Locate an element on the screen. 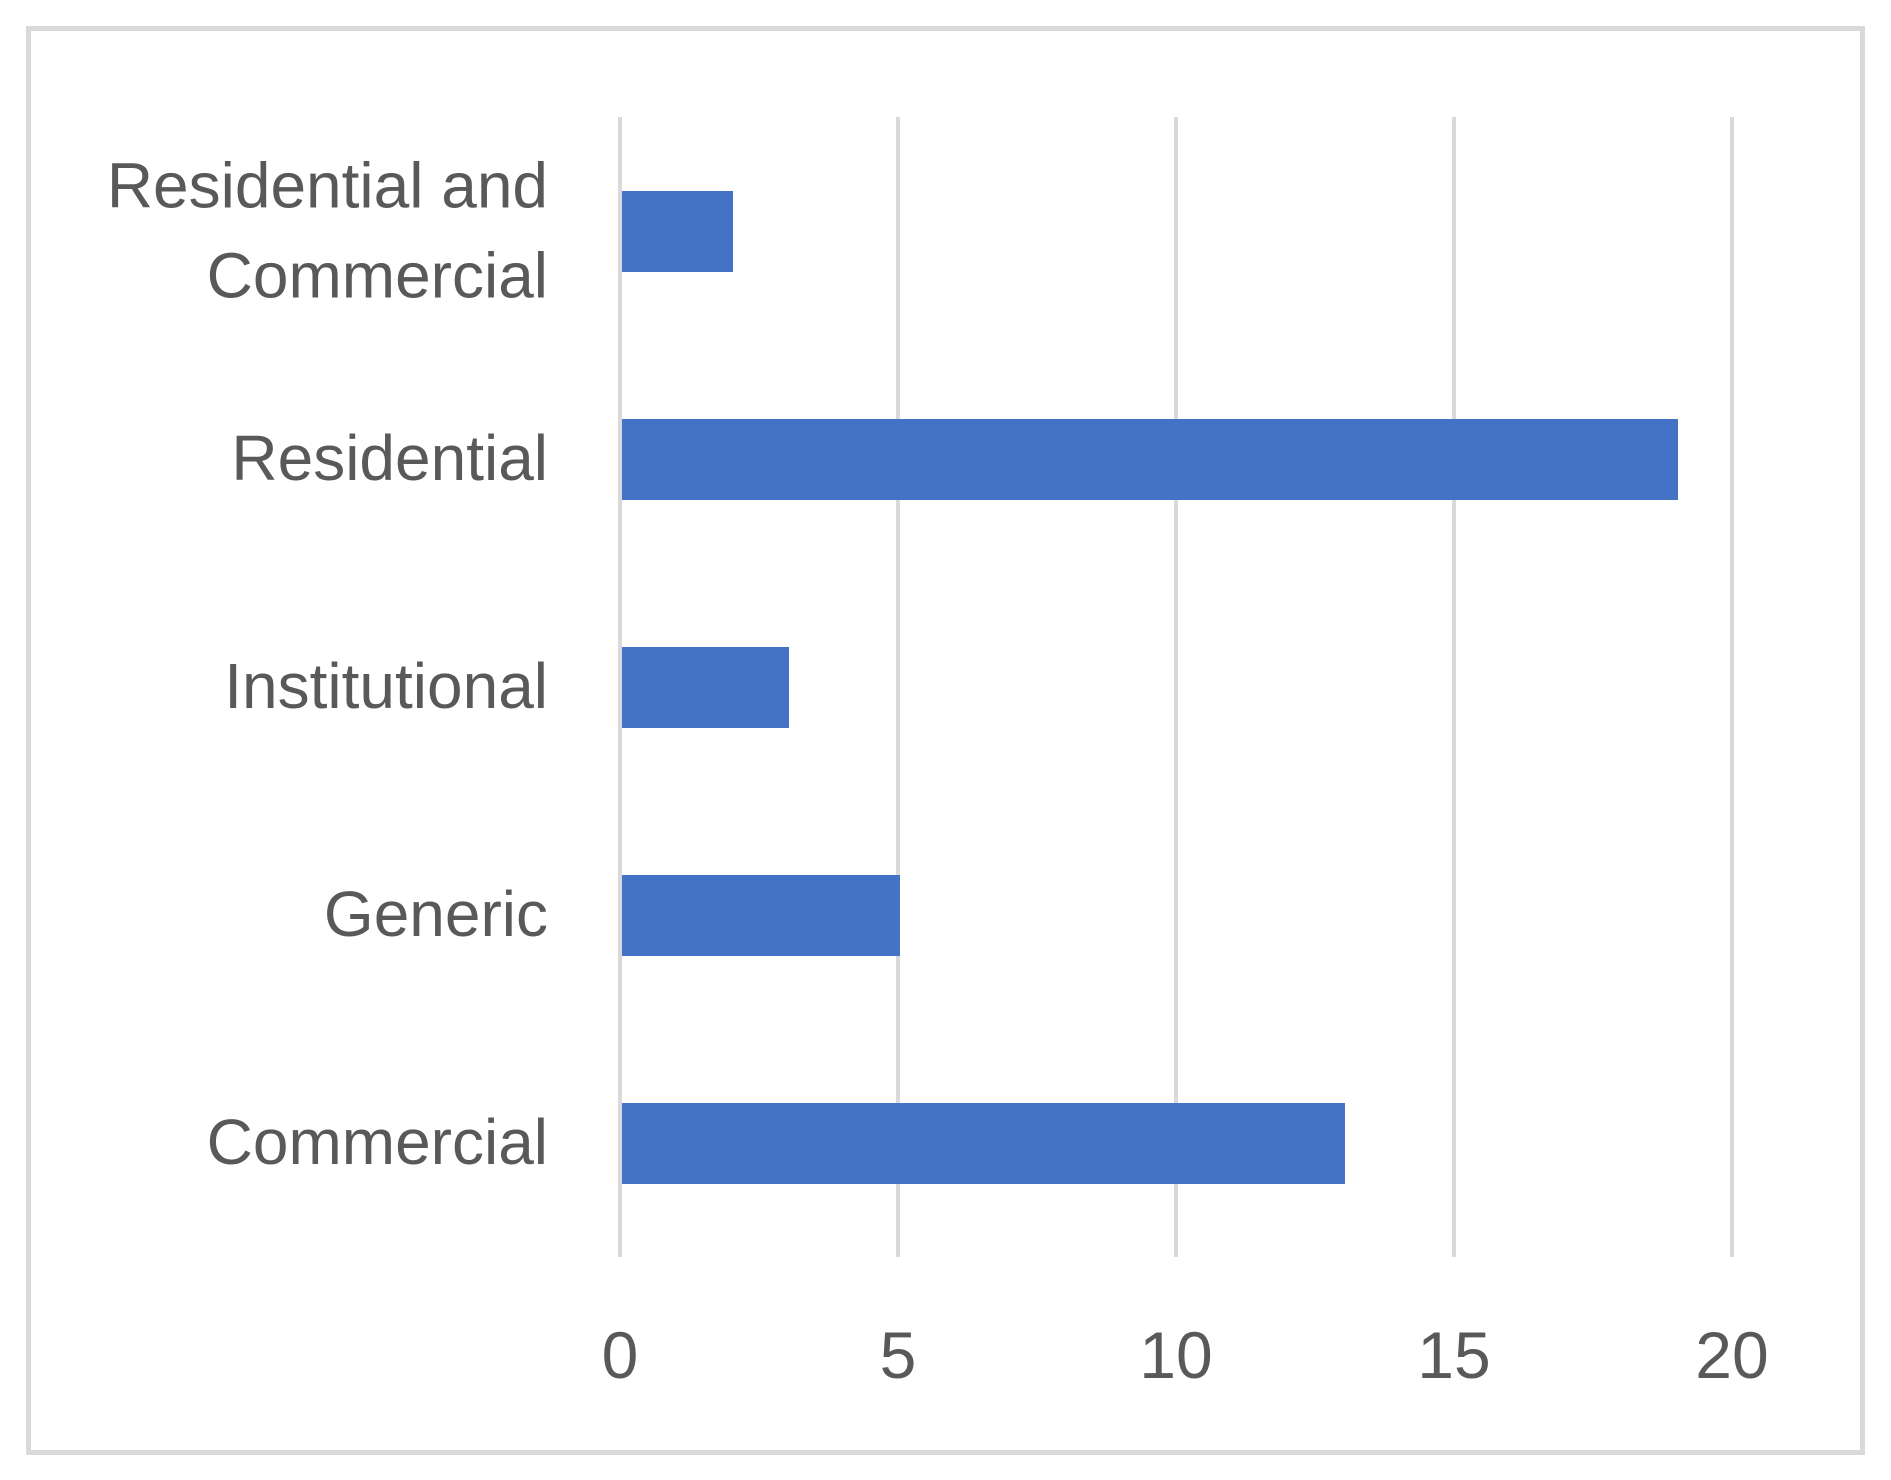 The image size is (1891, 1480). x-axis-tick-label: 0 is located at coordinates (620, 1355).